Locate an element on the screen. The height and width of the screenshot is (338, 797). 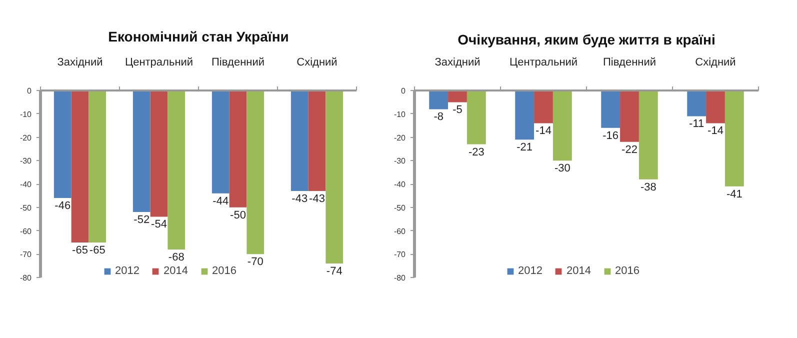
data-label: -50 is located at coordinates (238, 215).